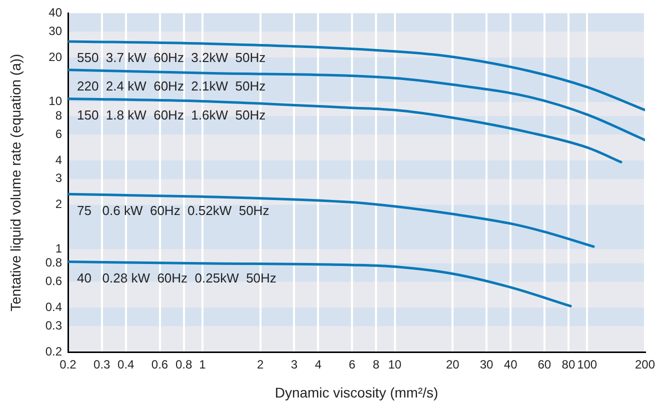  What do you see at coordinates (55, 31) in the screenshot?
I see `y-tick-label: 30` at bounding box center [55, 31].